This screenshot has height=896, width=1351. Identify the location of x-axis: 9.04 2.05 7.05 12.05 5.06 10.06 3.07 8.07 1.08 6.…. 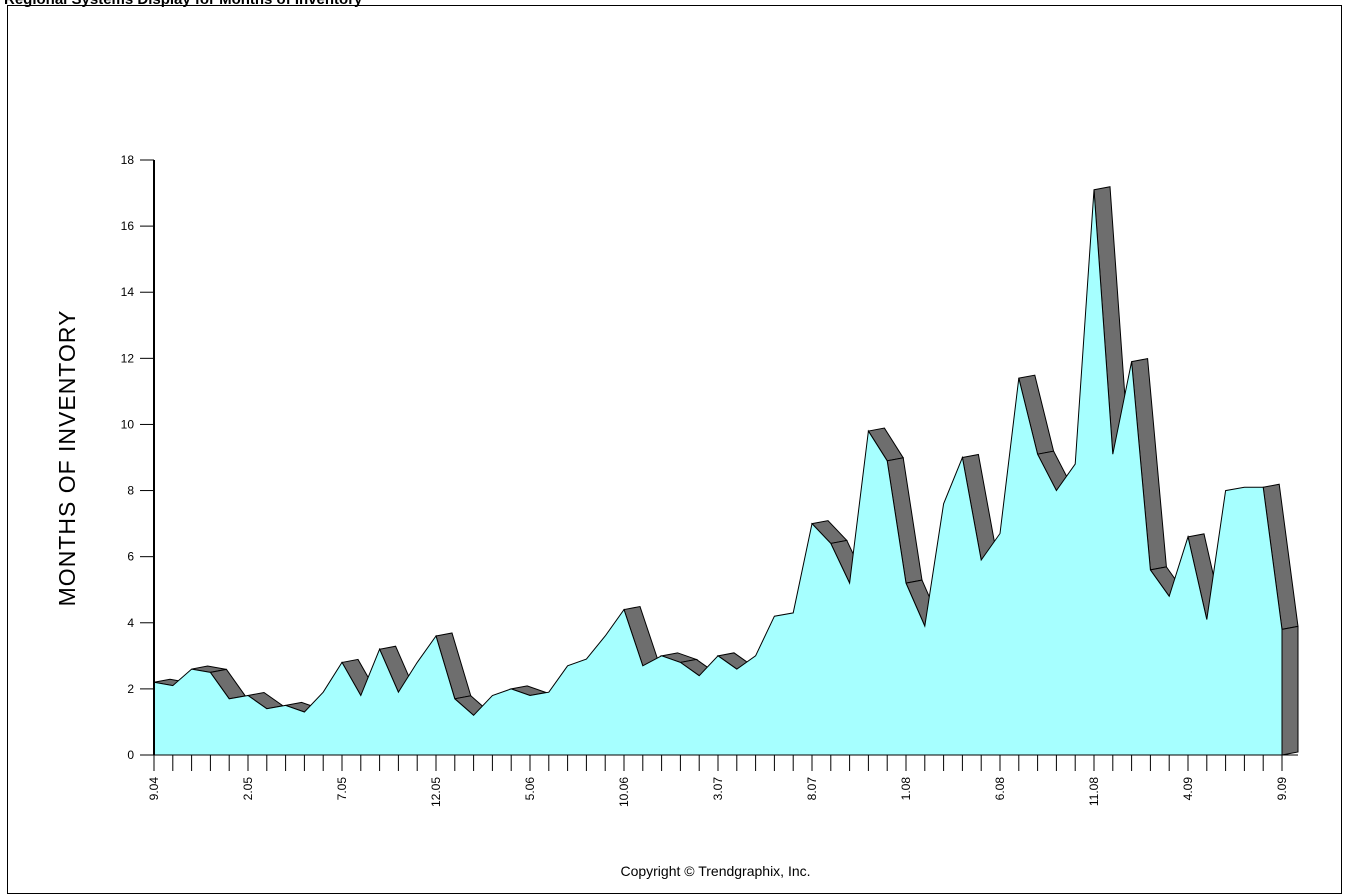
(722, 780).